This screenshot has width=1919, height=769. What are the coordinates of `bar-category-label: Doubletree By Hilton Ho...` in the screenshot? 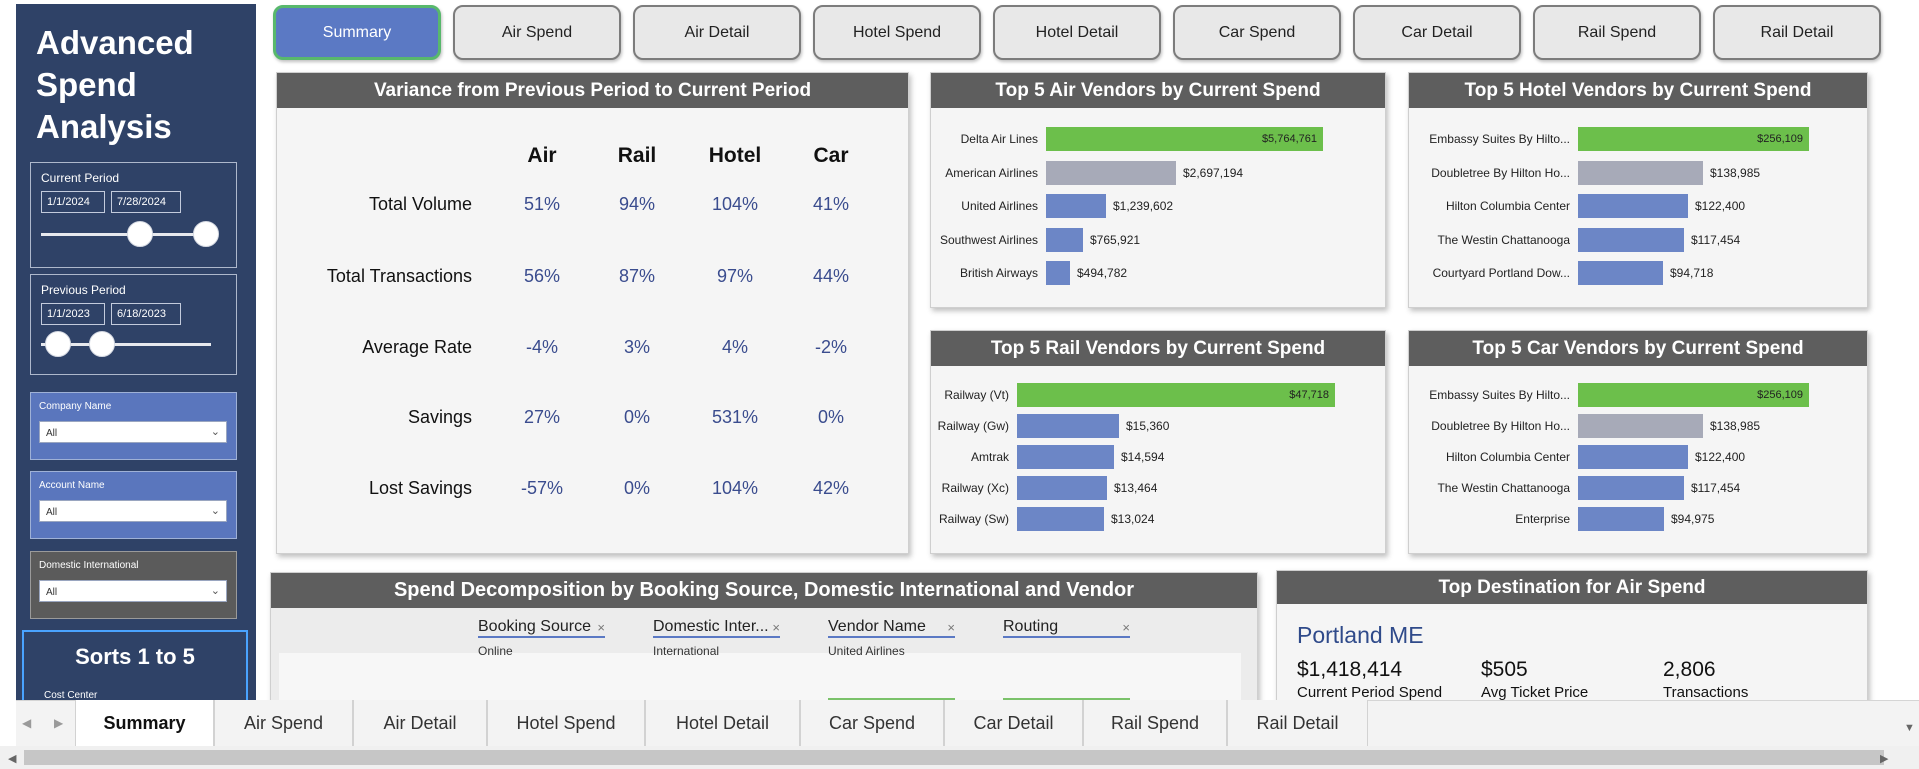 It's located at (1500, 426).